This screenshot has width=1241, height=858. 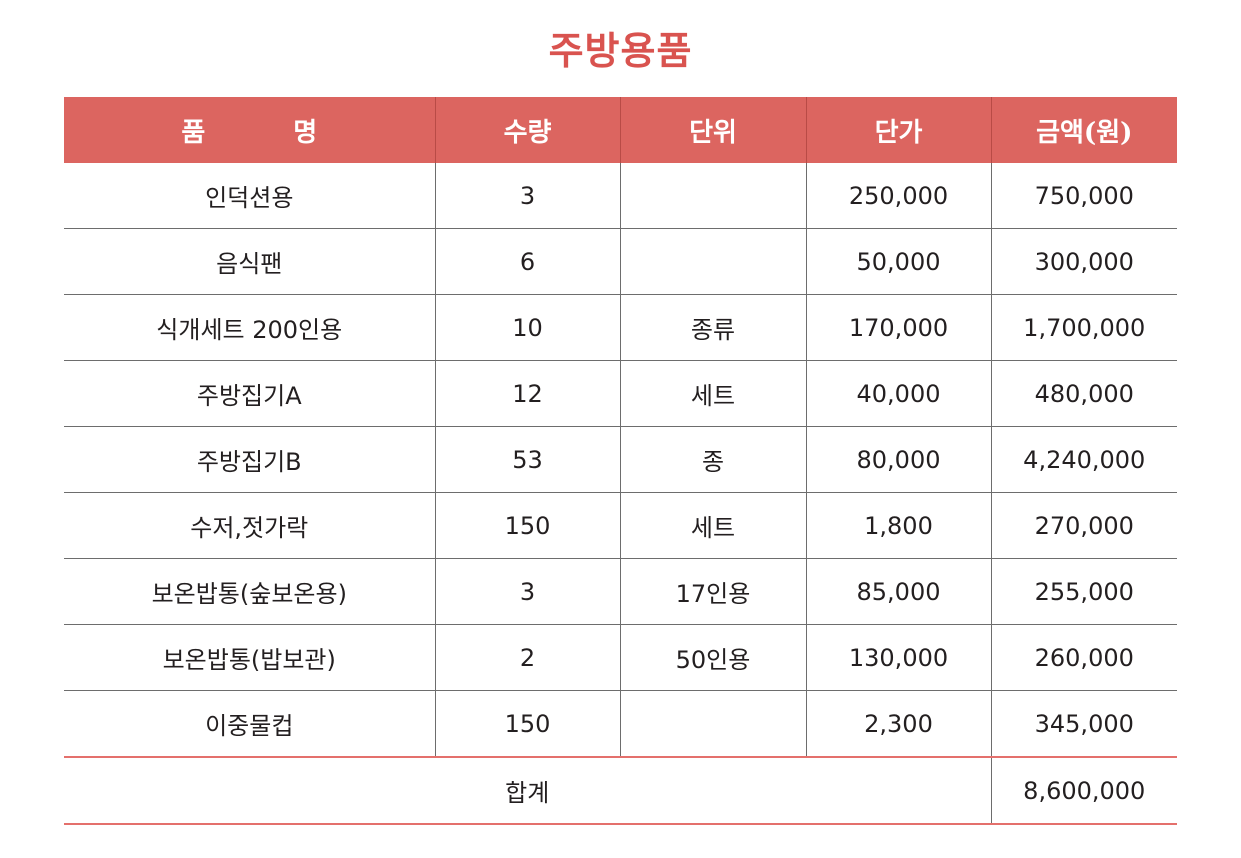 What do you see at coordinates (527, 657) in the screenshot?
I see `cell-quantity: 2` at bounding box center [527, 657].